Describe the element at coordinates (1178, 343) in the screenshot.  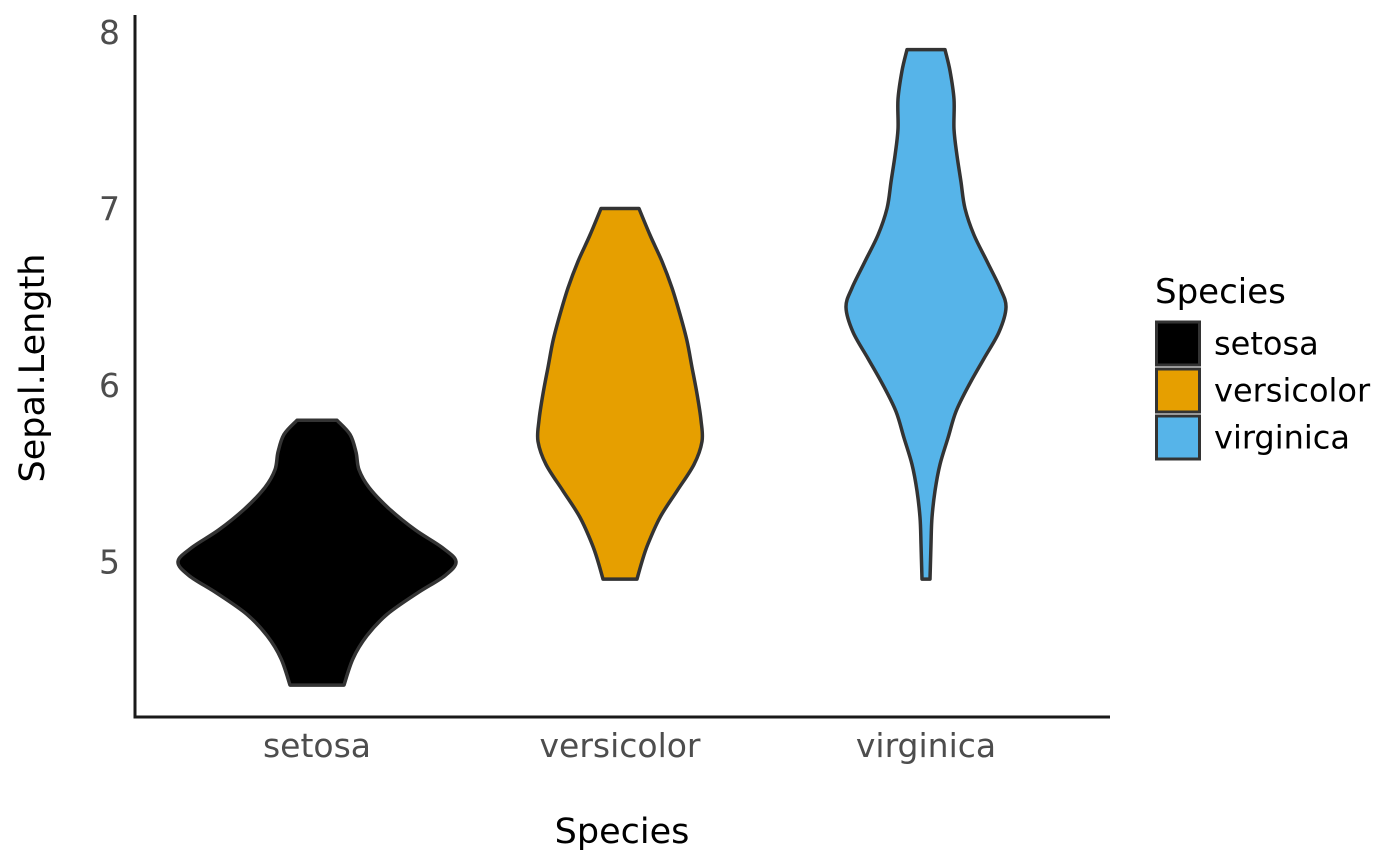
I see `legend-key-setosa` at that location.